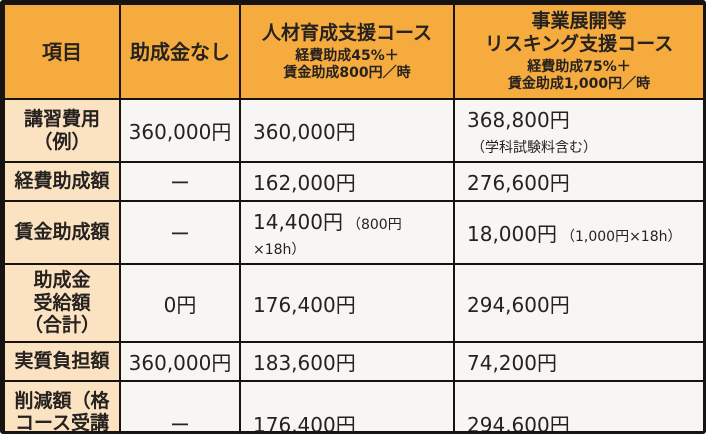 The width and height of the screenshot is (706, 434). I want to click on header-item-label: 項目, so click(62, 51).